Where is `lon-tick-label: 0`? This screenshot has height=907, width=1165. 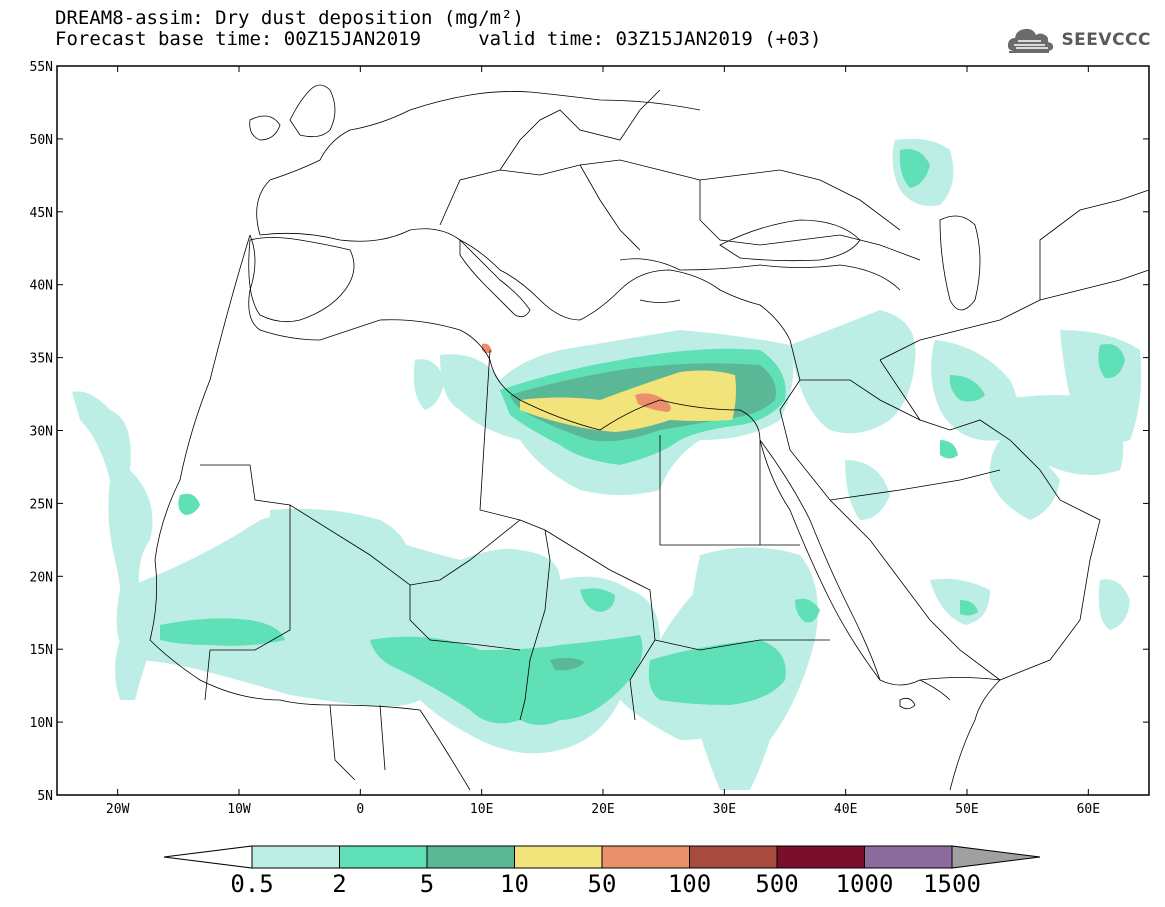 lon-tick-label: 0 is located at coordinates (360, 809).